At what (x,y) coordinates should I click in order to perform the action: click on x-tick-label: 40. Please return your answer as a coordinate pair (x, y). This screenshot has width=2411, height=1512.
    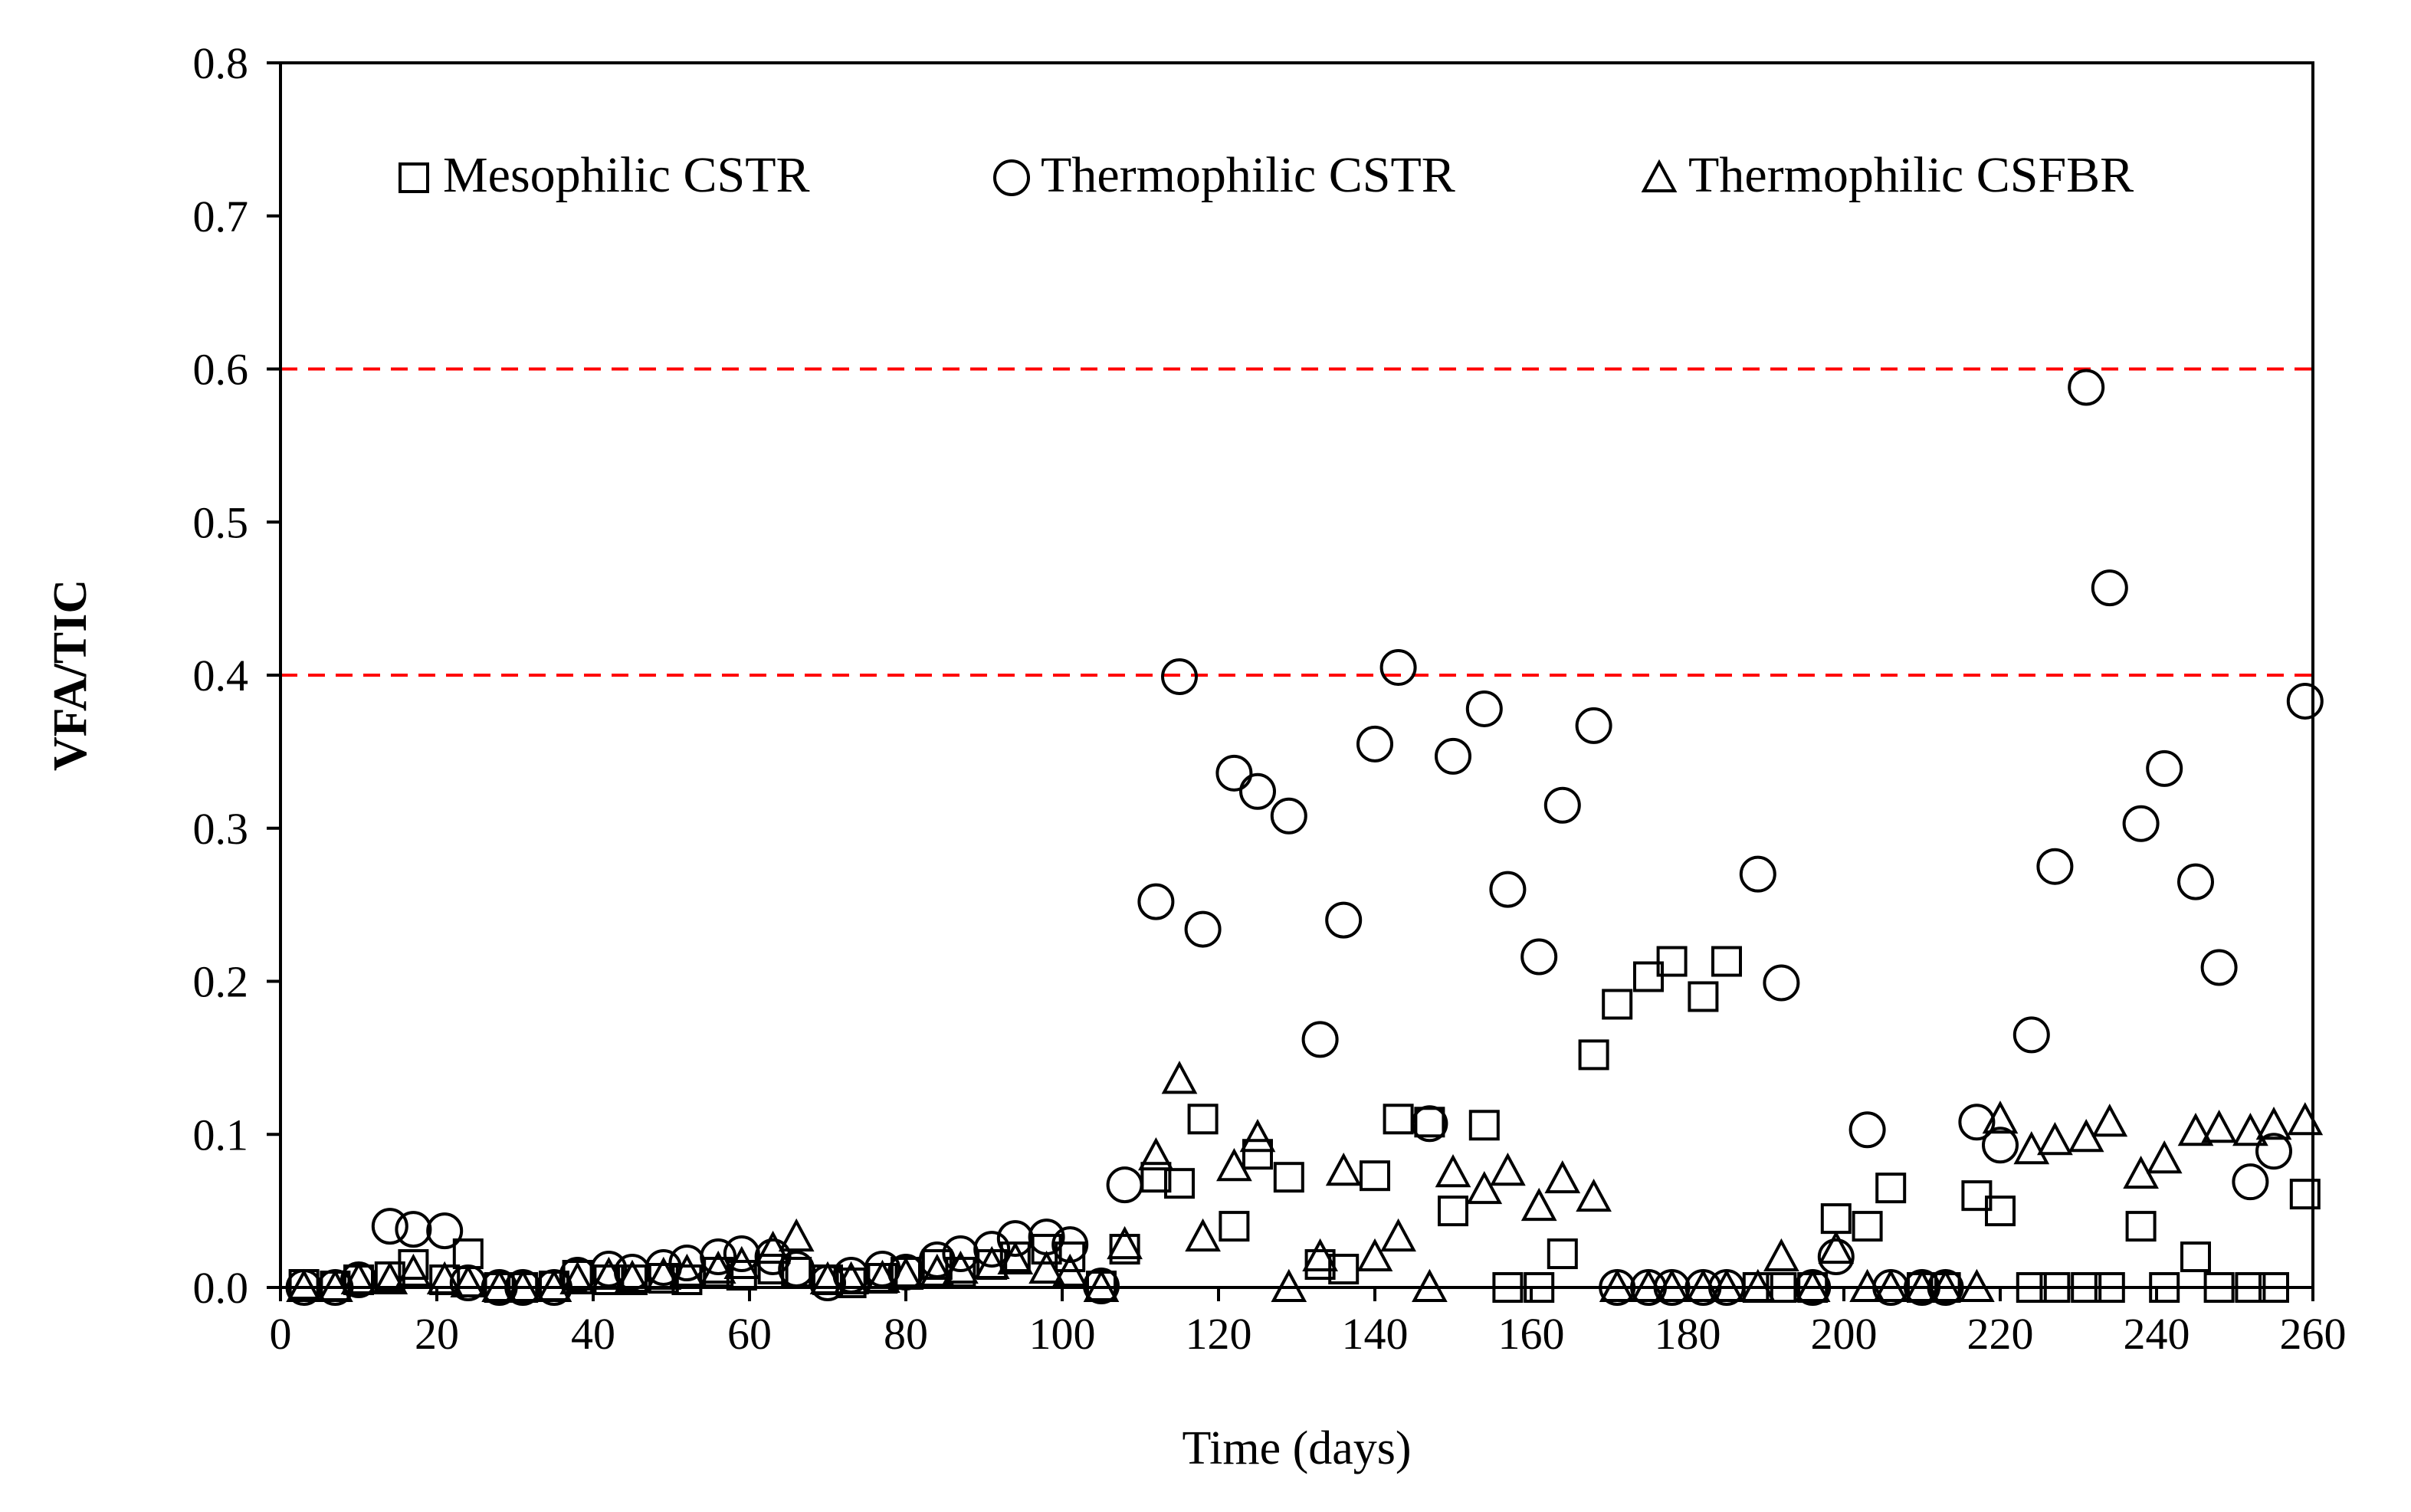
    Looking at the image, I should click on (593, 1334).